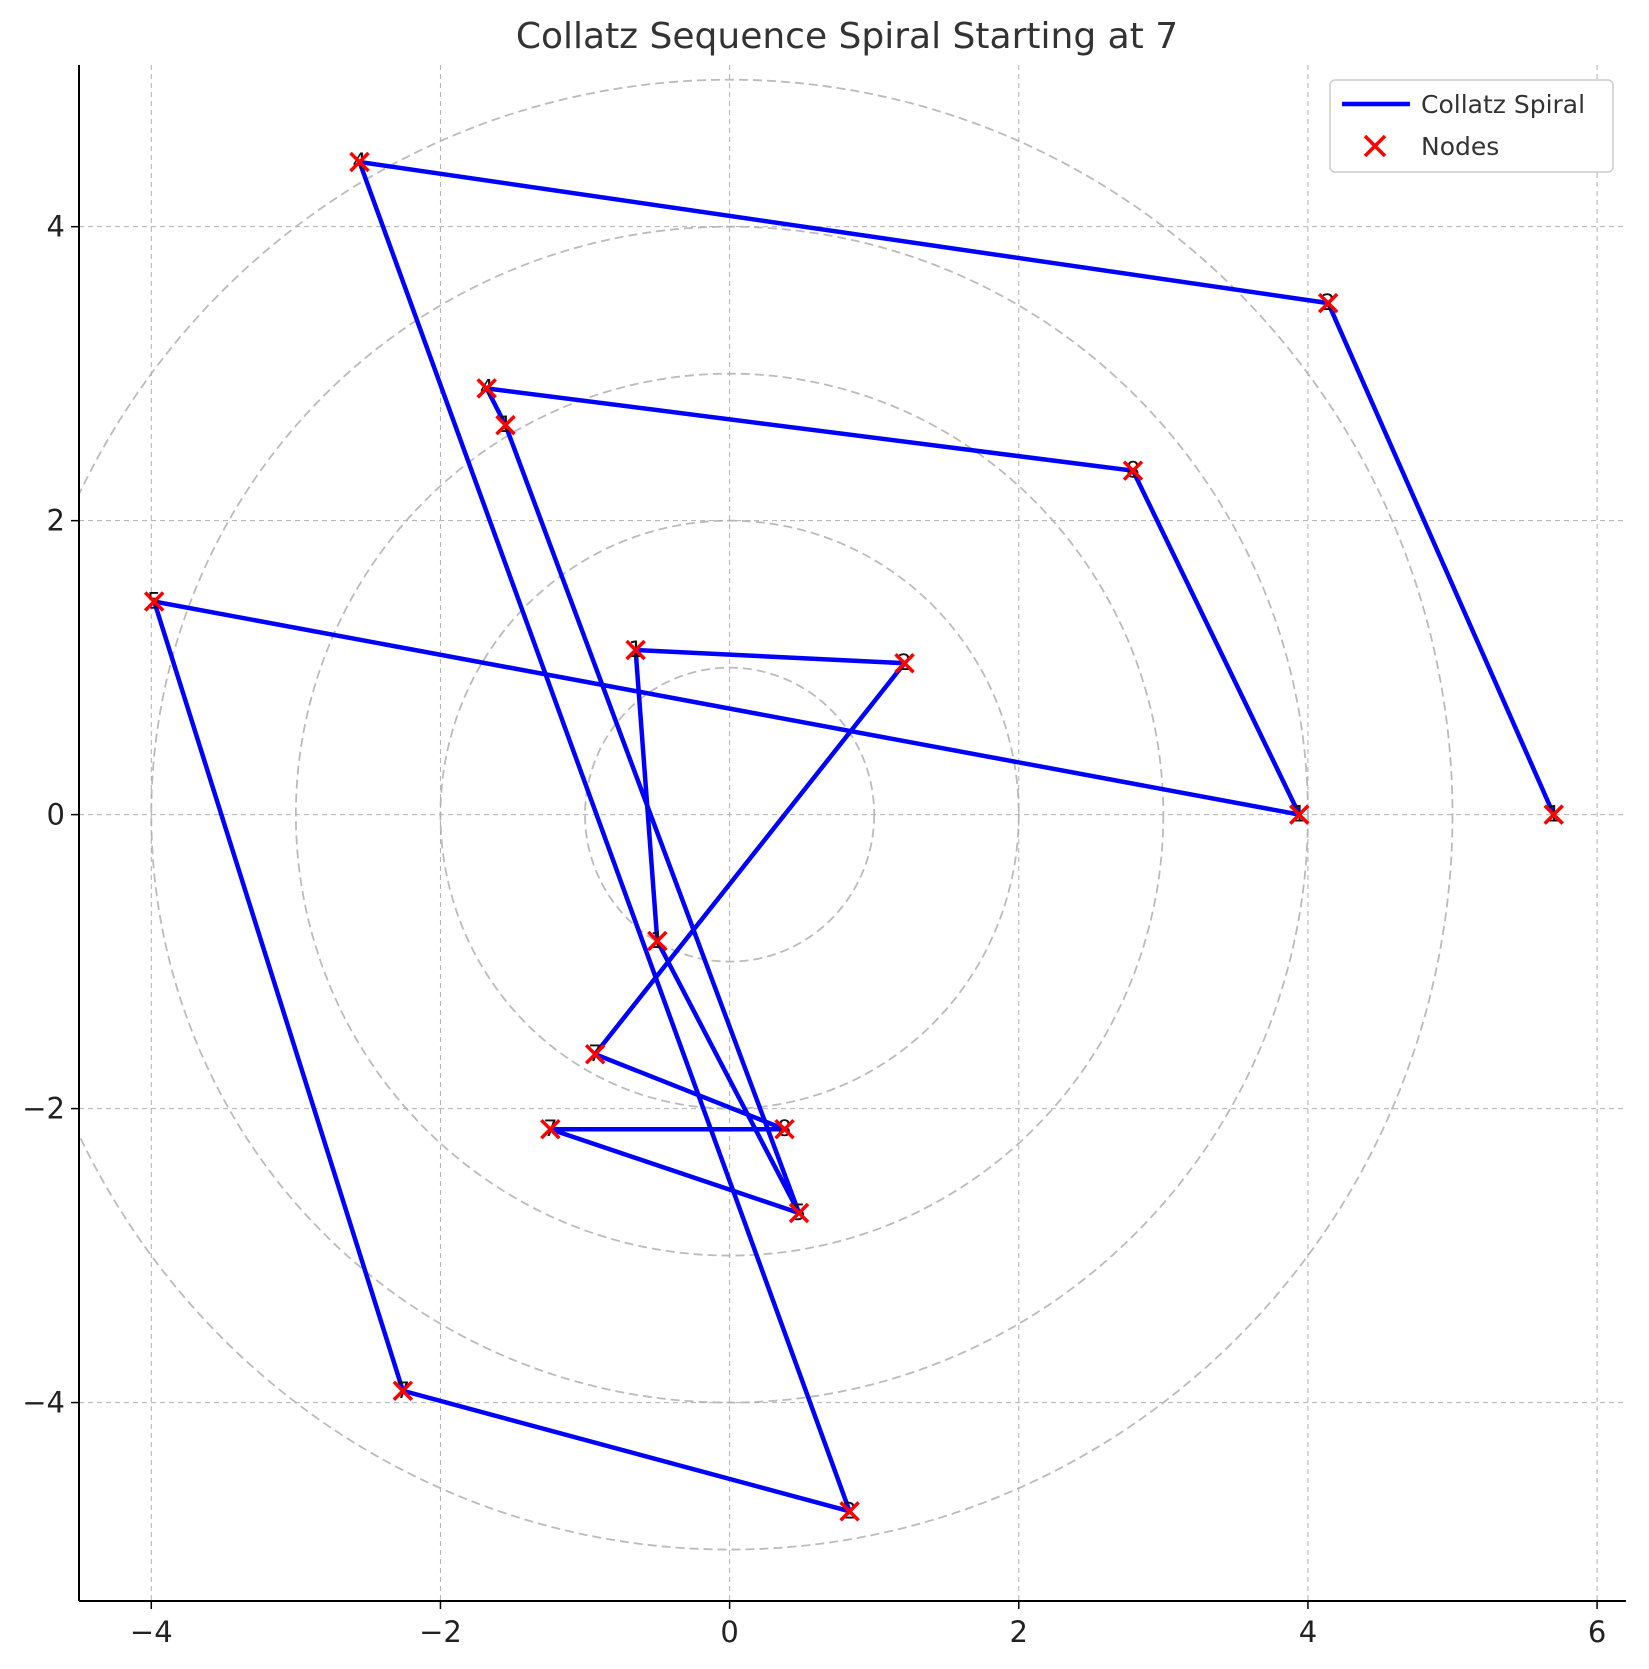  What do you see at coordinates (1019, 1632) in the screenshot?
I see `x-tick-label-3: 2` at bounding box center [1019, 1632].